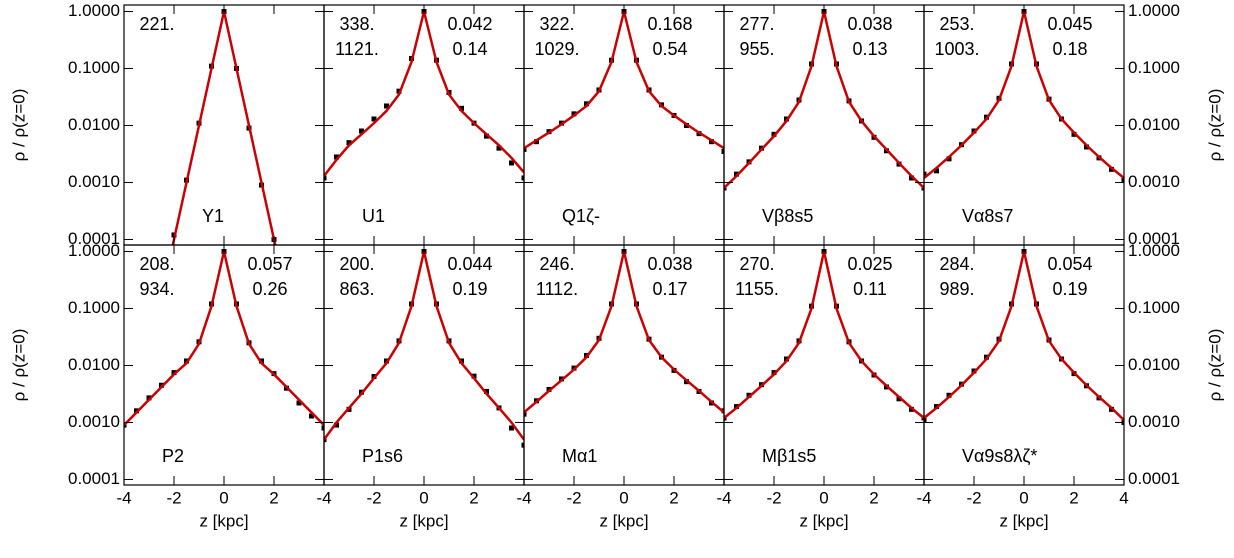 This screenshot has height=558, width=1234. I want to click on annotation: 0.19, so click(1069, 289).